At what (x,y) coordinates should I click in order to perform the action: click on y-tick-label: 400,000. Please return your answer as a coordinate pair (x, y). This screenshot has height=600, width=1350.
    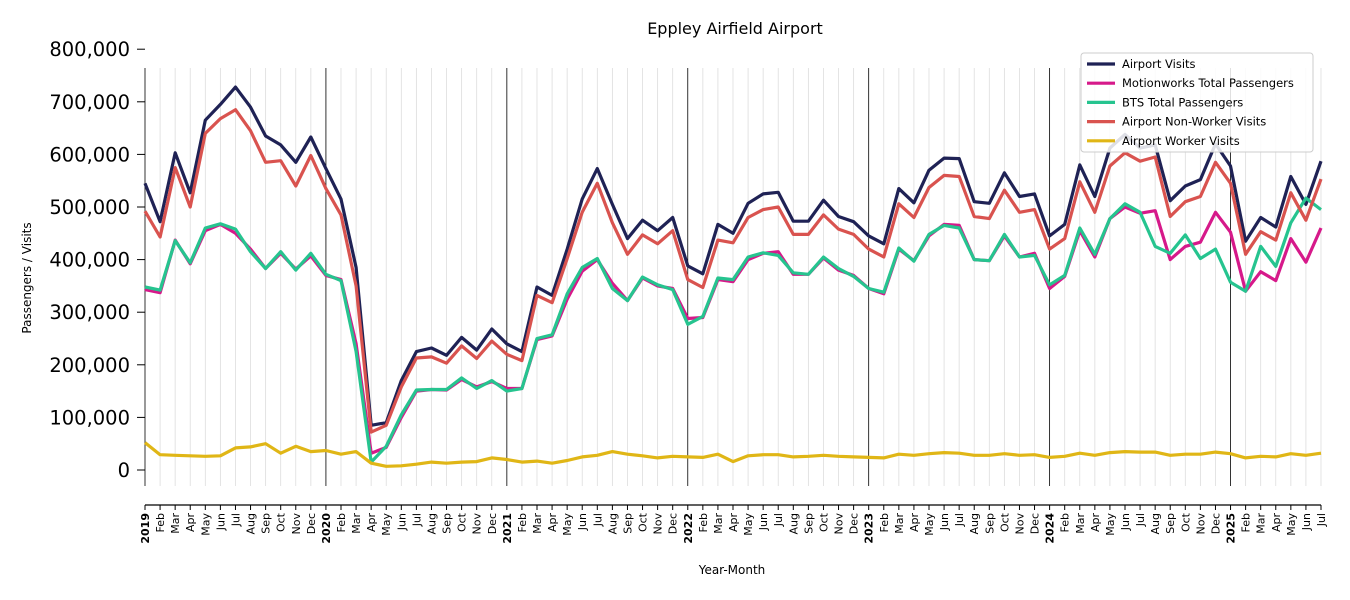
    Looking at the image, I should click on (89, 260).